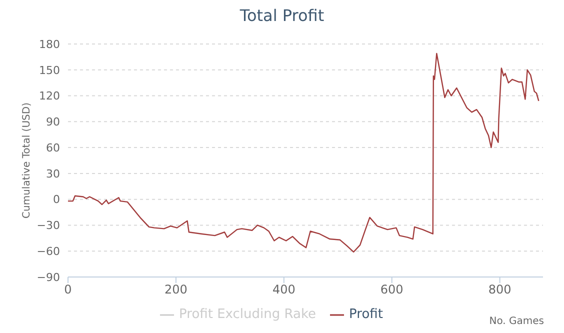 The height and width of the screenshot is (333, 564). Describe the element at coordinates (282, 15) in the screenshot. I see `chart-title: Total Profit` at that location.